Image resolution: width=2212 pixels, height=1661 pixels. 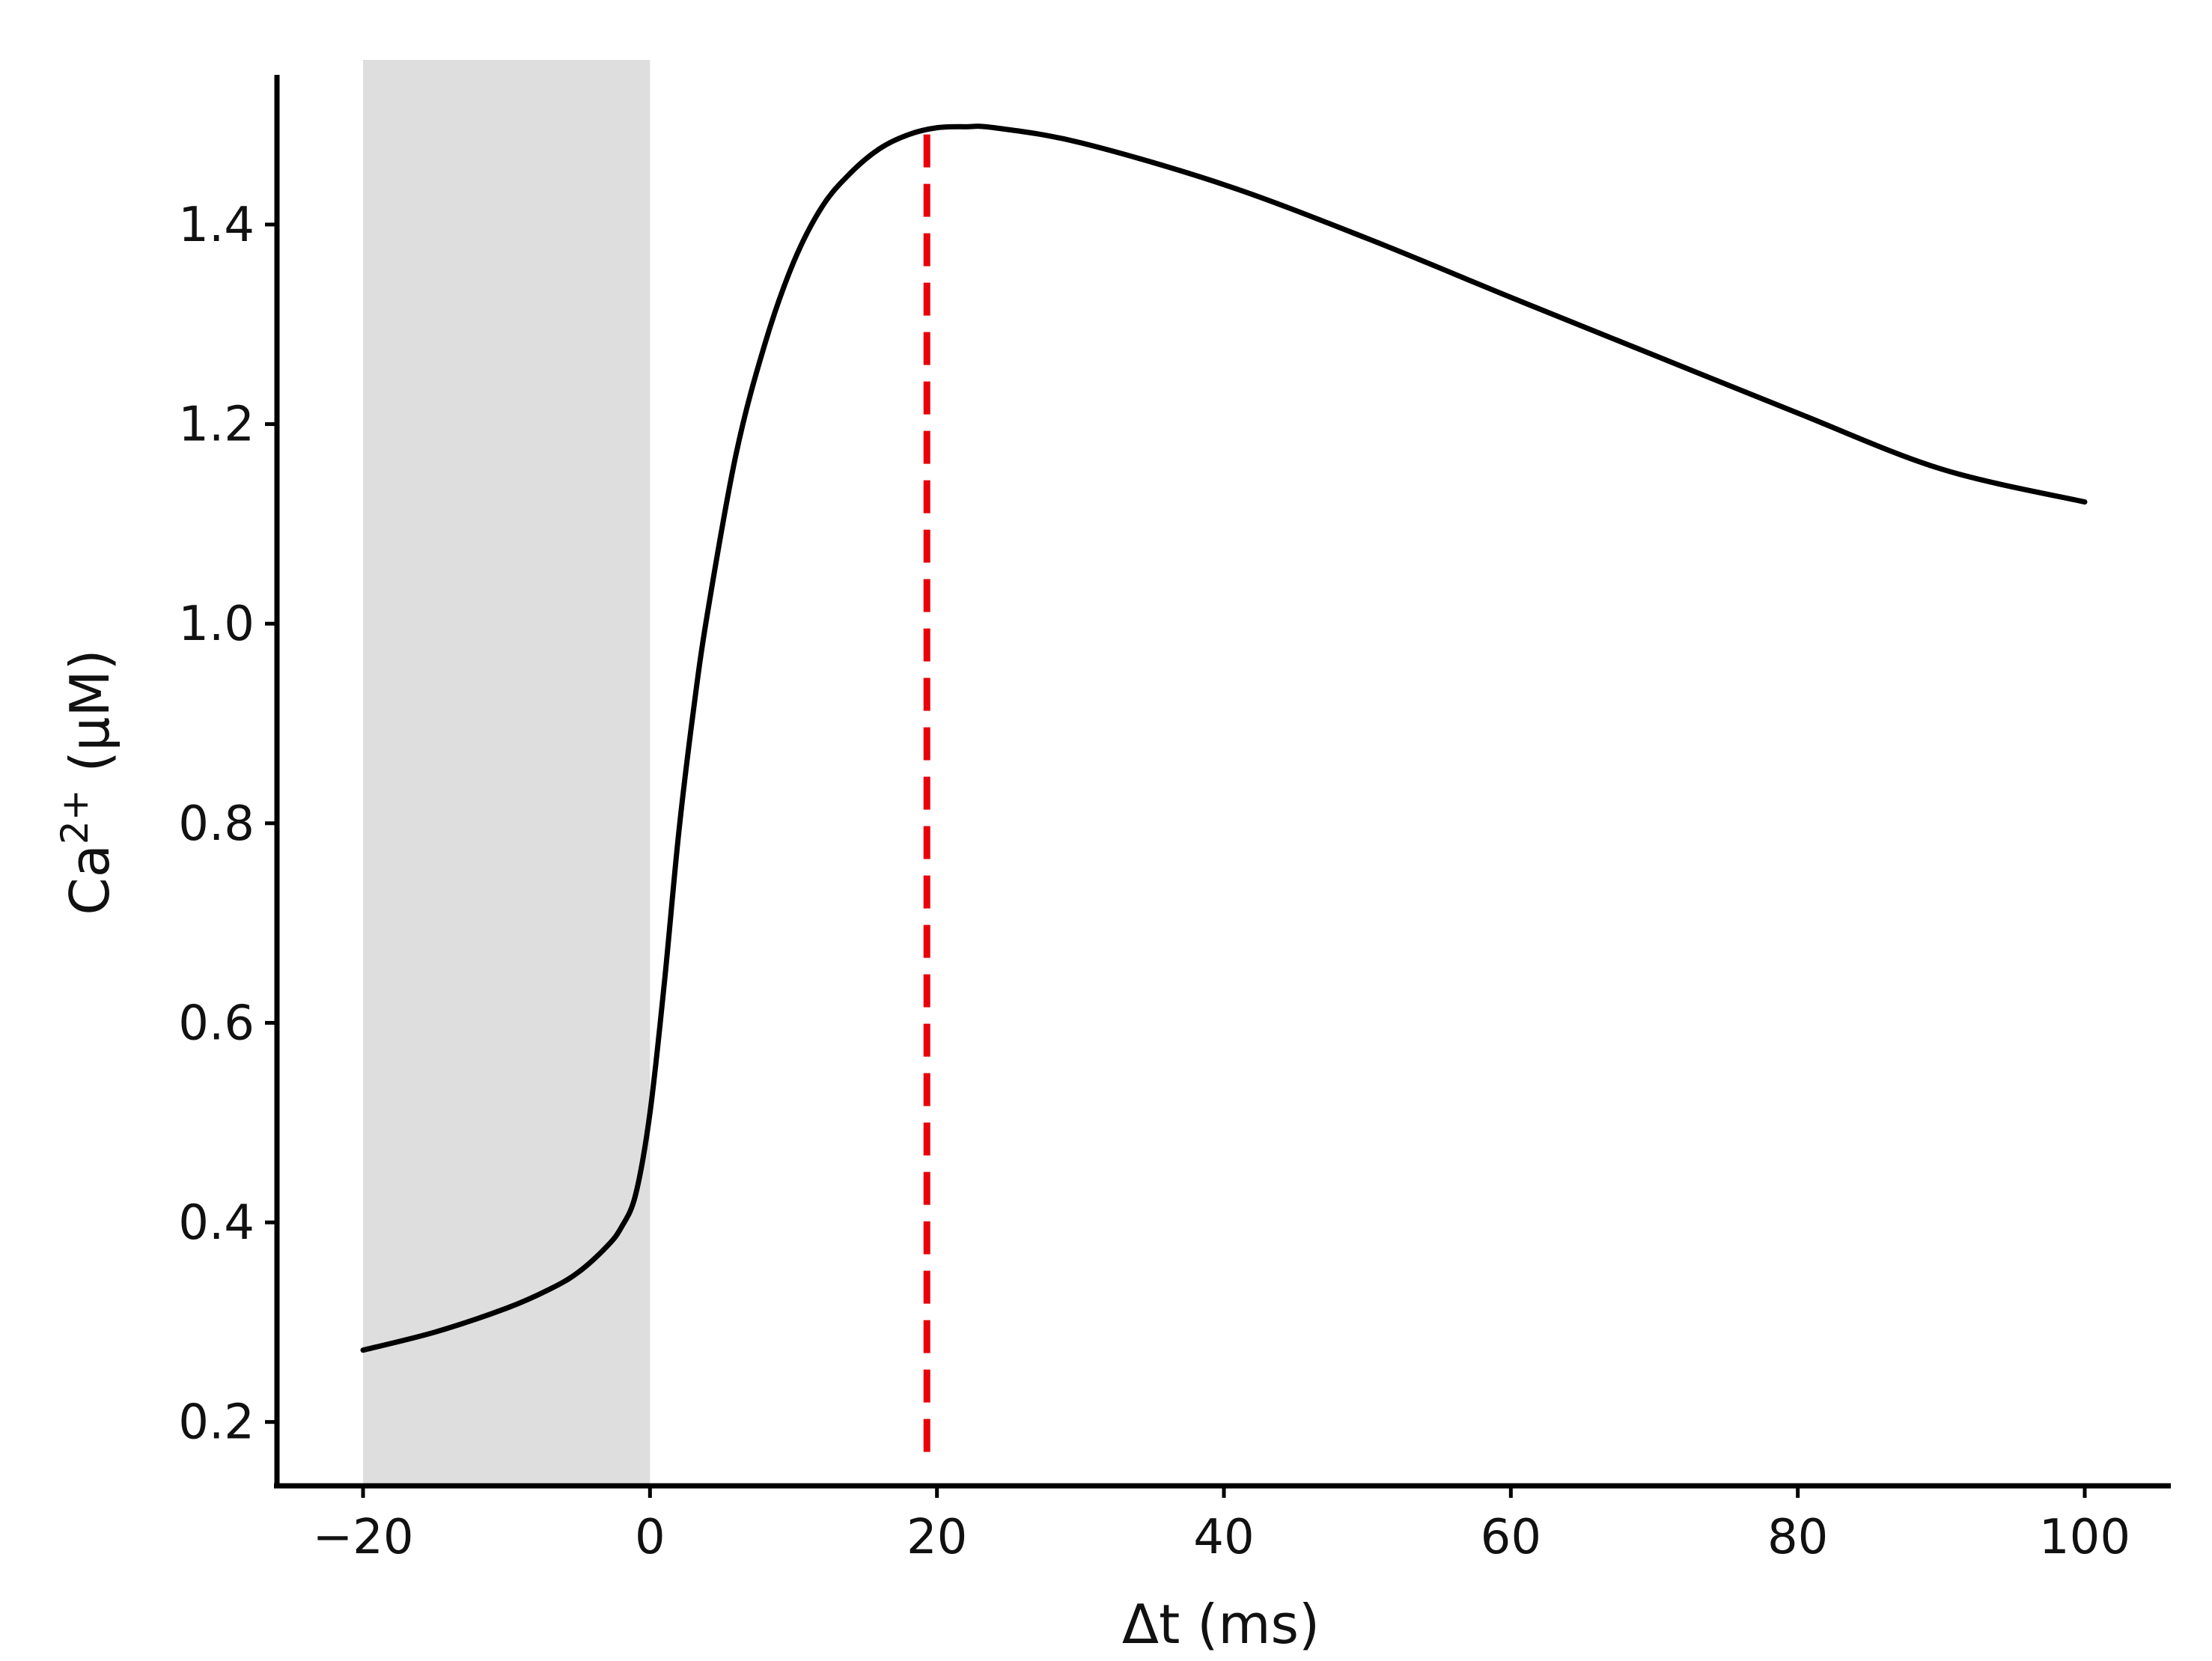 I want to click on y-axis-label-unit: (μM), so click(x=89, y=719).